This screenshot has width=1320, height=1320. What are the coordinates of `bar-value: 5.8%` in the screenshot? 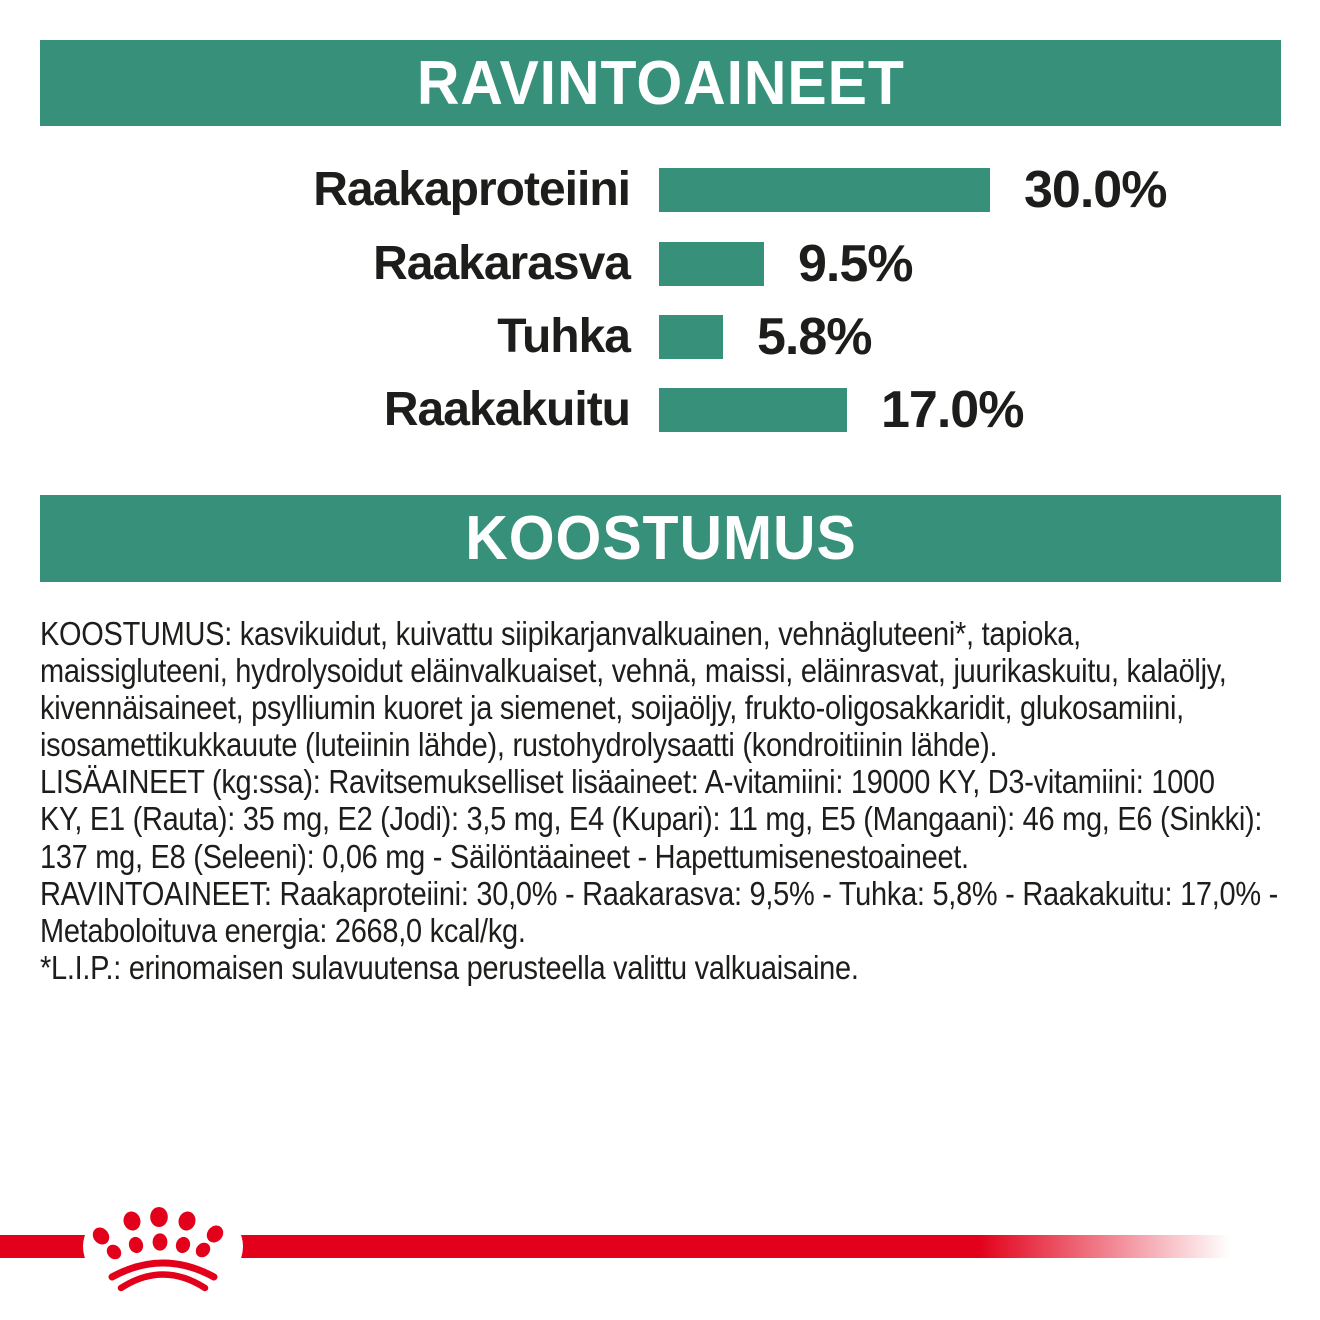 It's located at (815, 337).